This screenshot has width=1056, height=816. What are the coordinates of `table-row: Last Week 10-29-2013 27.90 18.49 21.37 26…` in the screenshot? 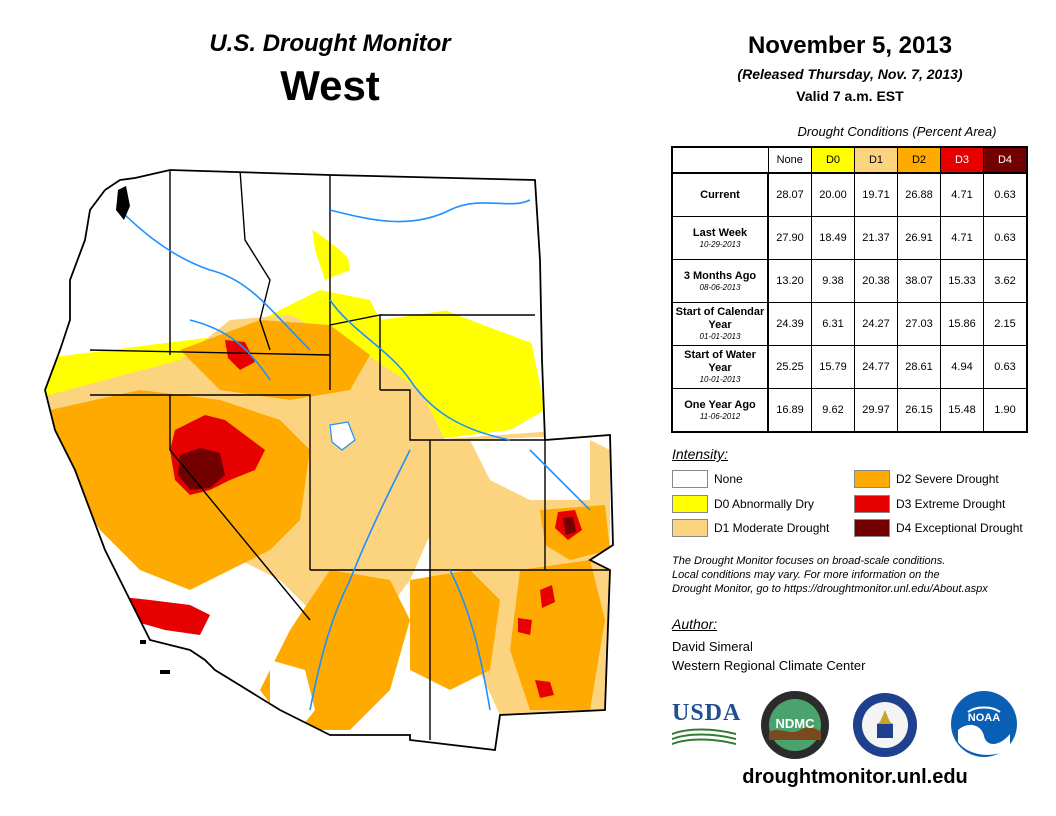 It's located at (849, 238).